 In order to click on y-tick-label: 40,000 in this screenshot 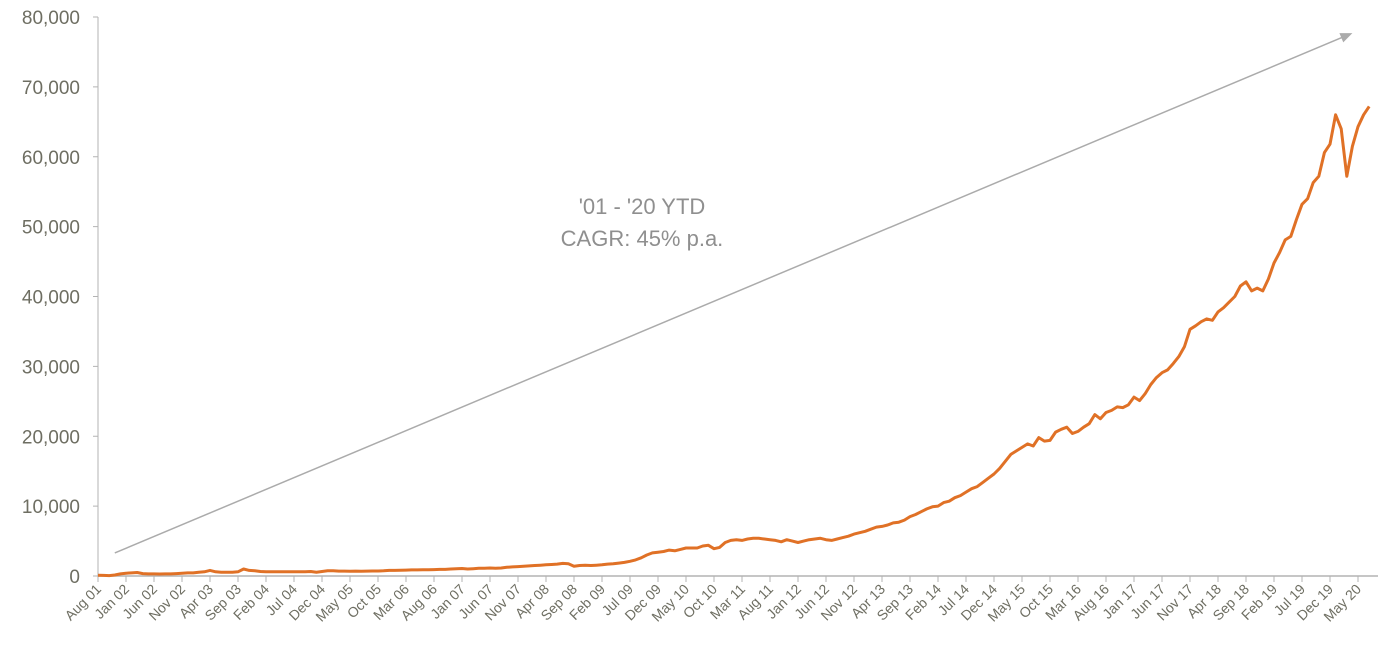, I will do `click(51, 298)`.